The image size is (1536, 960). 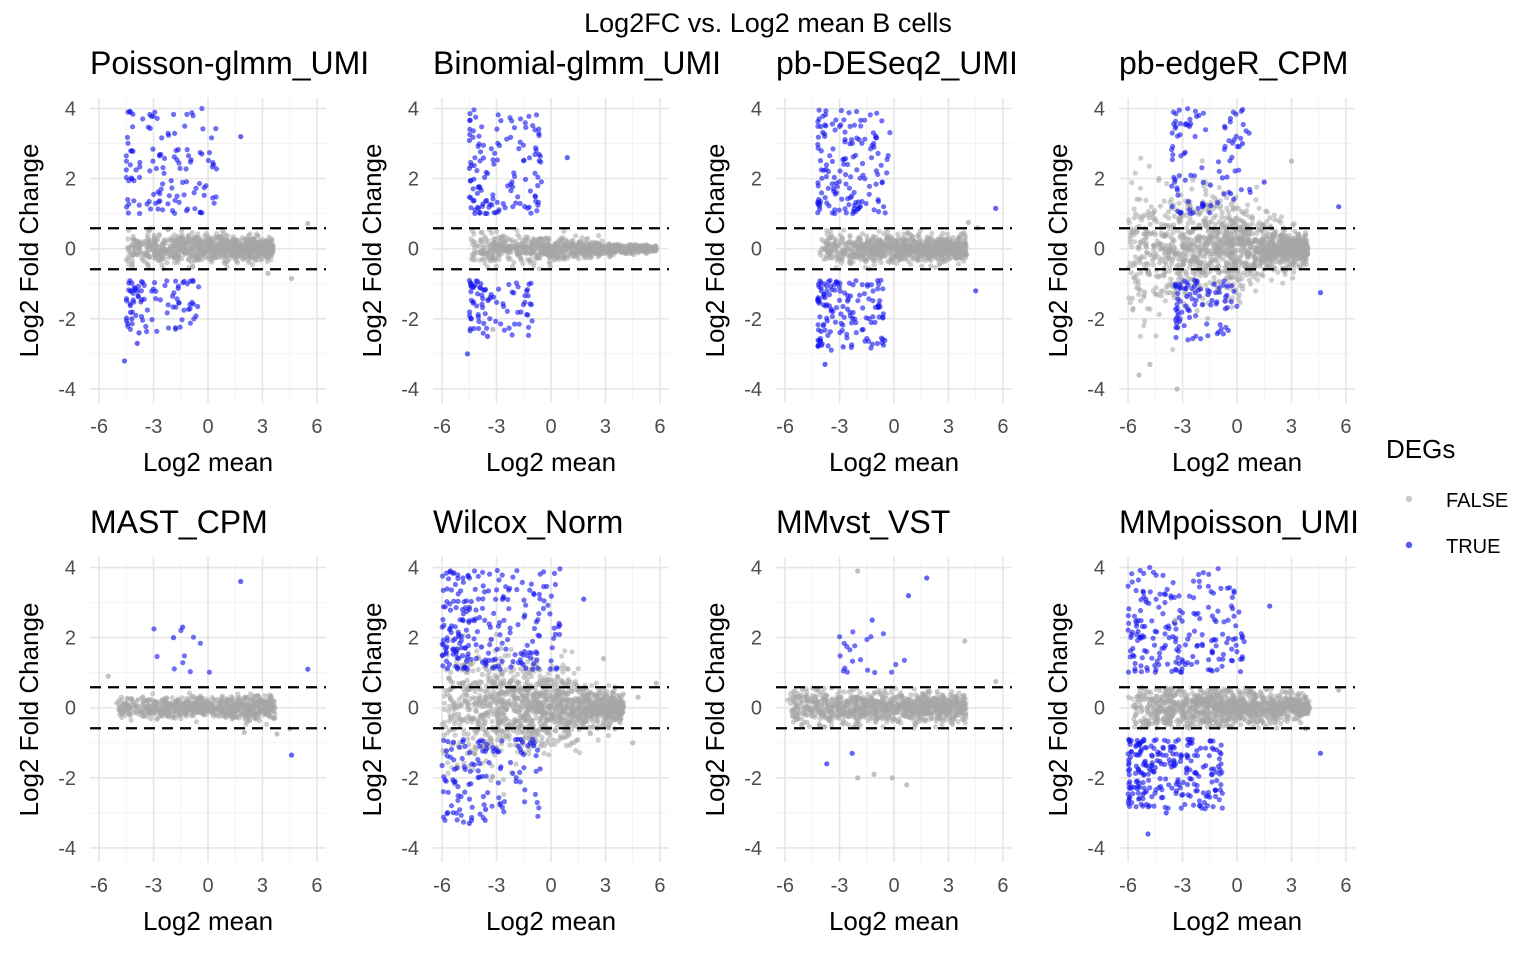 I want to click on x-tick-label: 0, so click(x=207, y=427).